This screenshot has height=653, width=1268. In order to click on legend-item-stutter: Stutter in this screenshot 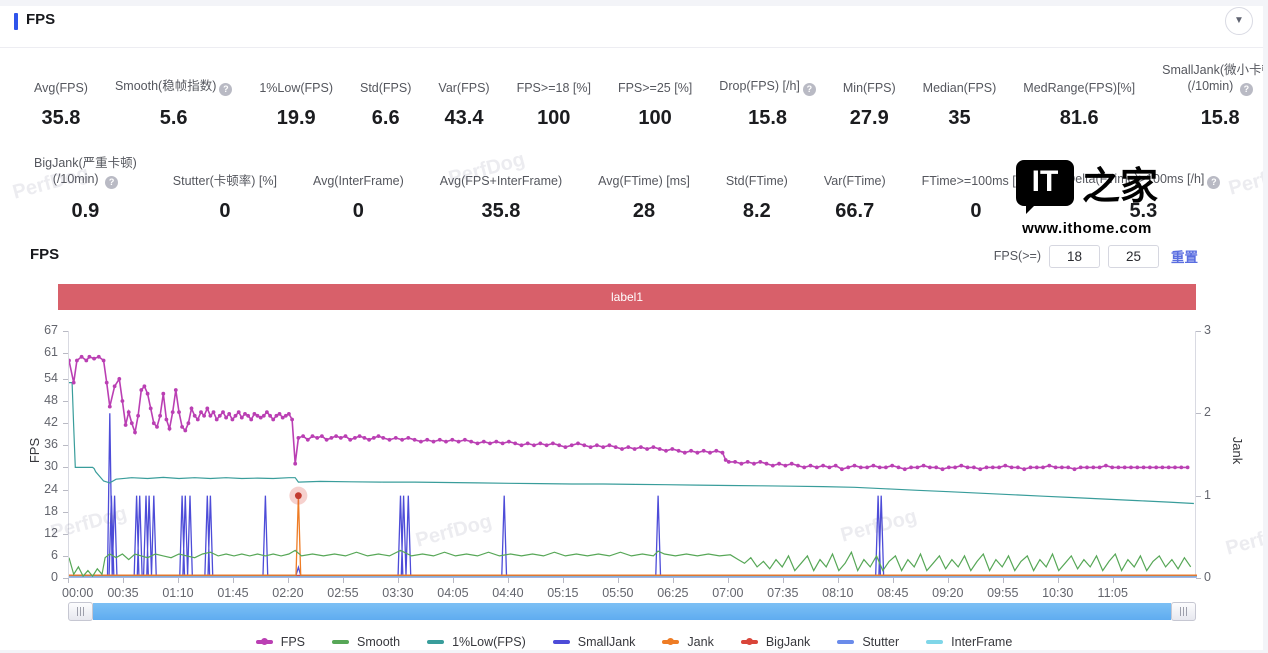, I will do `click(868, 642)`.